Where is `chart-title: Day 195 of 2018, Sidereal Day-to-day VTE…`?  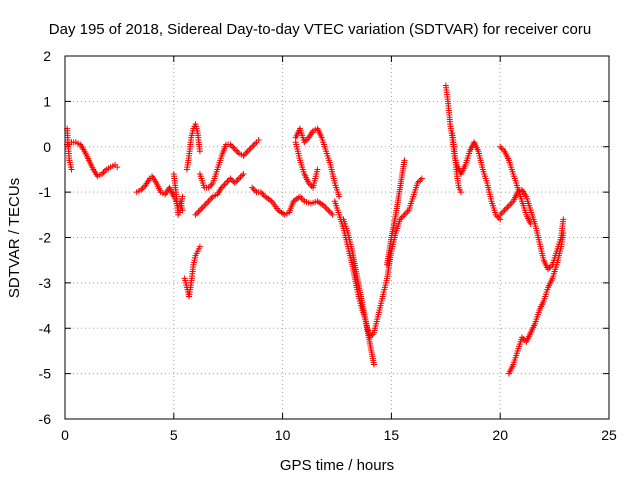
chart-title: Day 195 of 2018, Sidereal Day-to-day VTE… is located at coordinates (320, 29).